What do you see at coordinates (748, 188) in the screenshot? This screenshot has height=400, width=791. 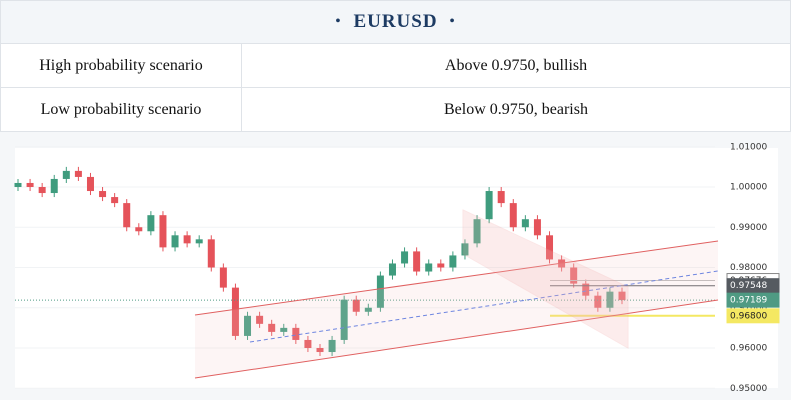 I see `y-tick-label: 1.00000` at bounding box center [748, 188].